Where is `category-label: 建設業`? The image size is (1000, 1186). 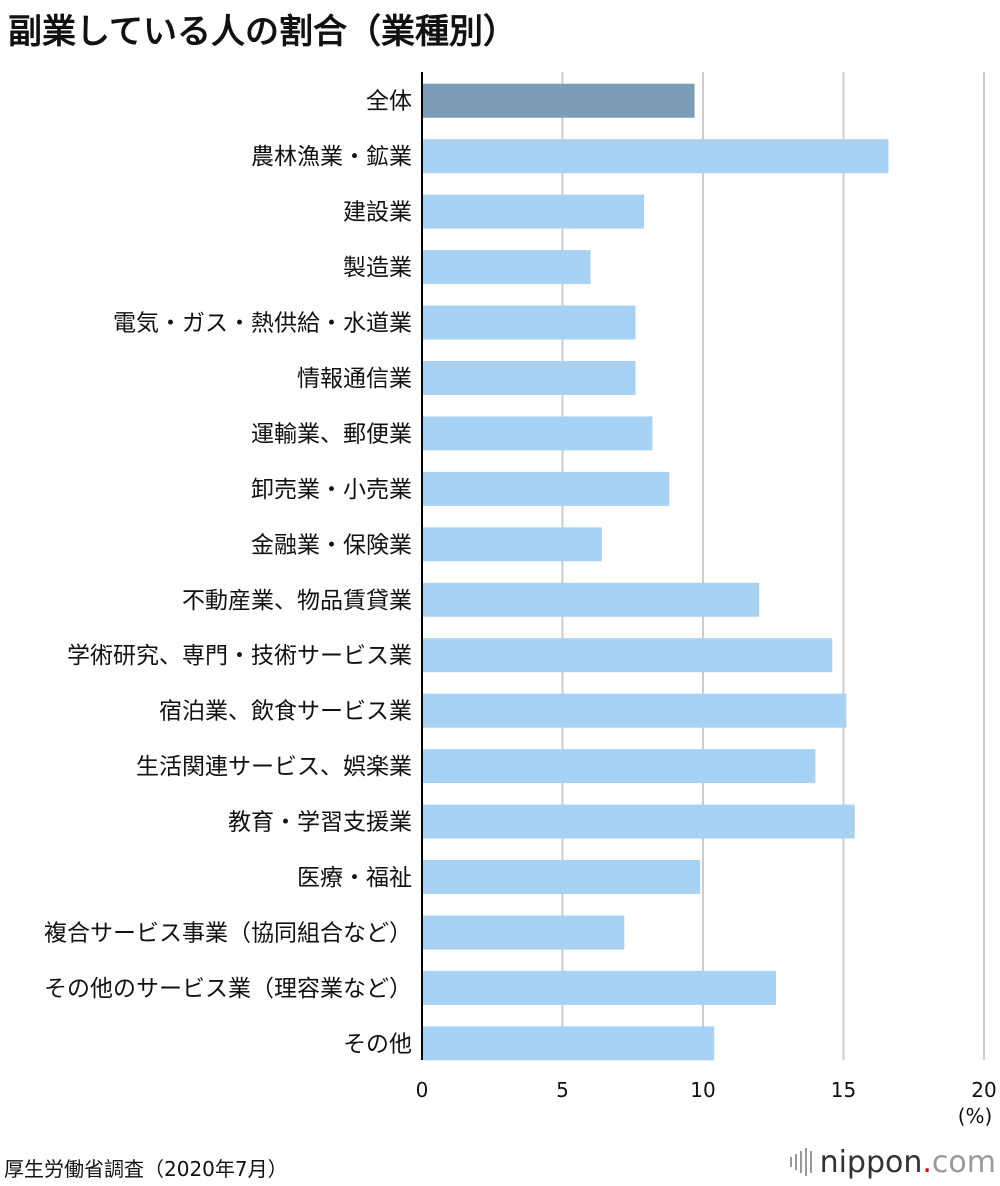 category-label: 建設業 is located at coordinates (377, 213).